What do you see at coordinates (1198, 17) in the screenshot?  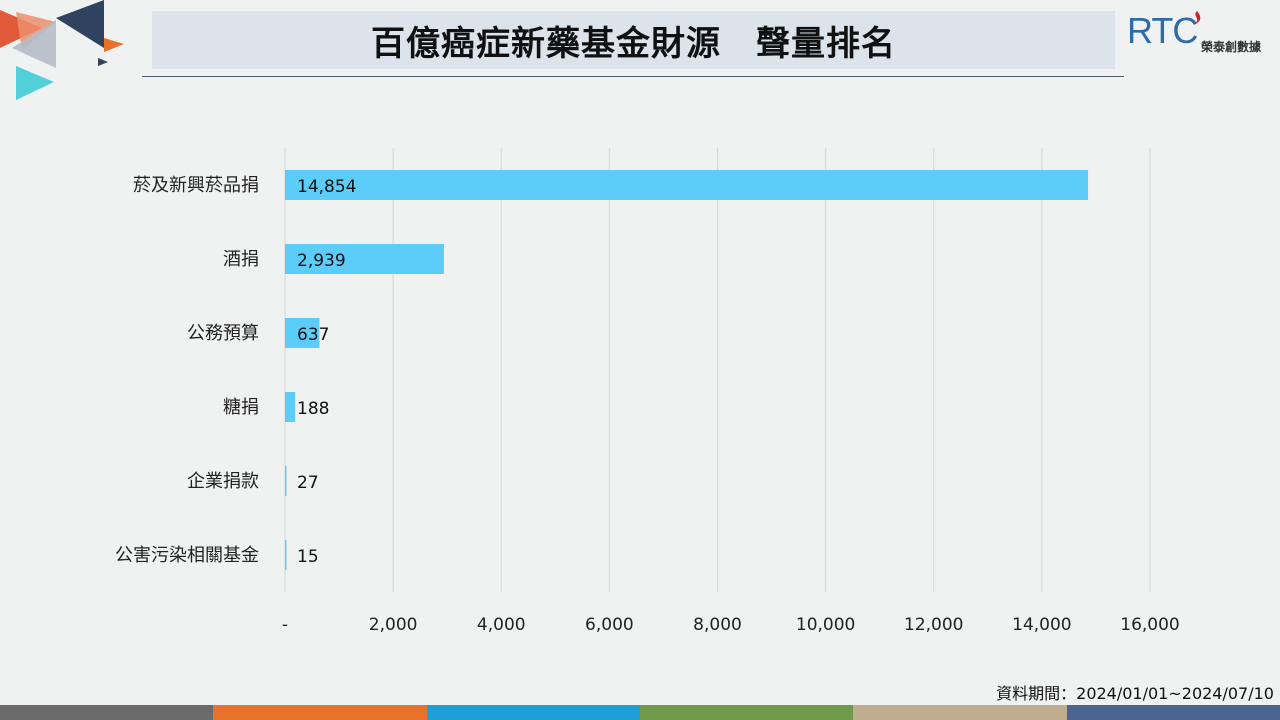 I see `logo-flame-icon` at bounding box center [1198, 17].